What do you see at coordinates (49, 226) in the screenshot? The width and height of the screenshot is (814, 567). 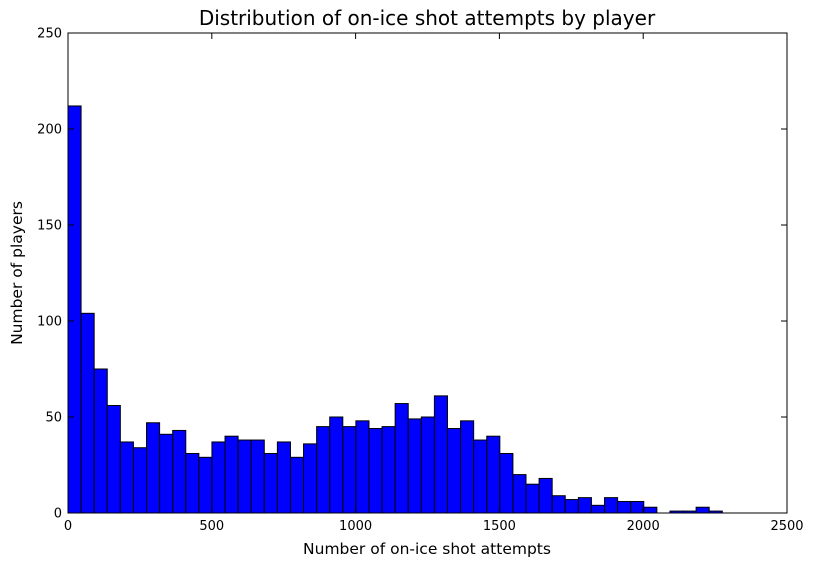 I see `y-tick-label: 150` at bounding box center [49, 226].